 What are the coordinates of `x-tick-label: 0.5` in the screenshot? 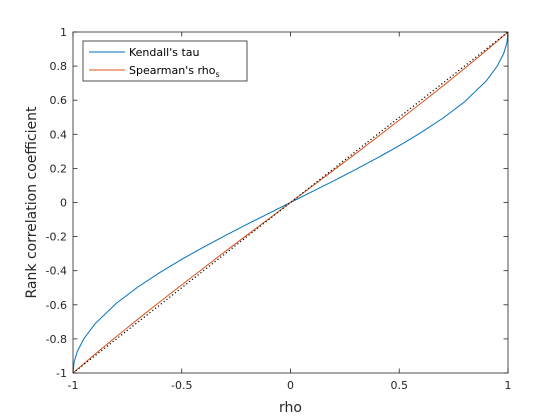 It's located at (400, 385).